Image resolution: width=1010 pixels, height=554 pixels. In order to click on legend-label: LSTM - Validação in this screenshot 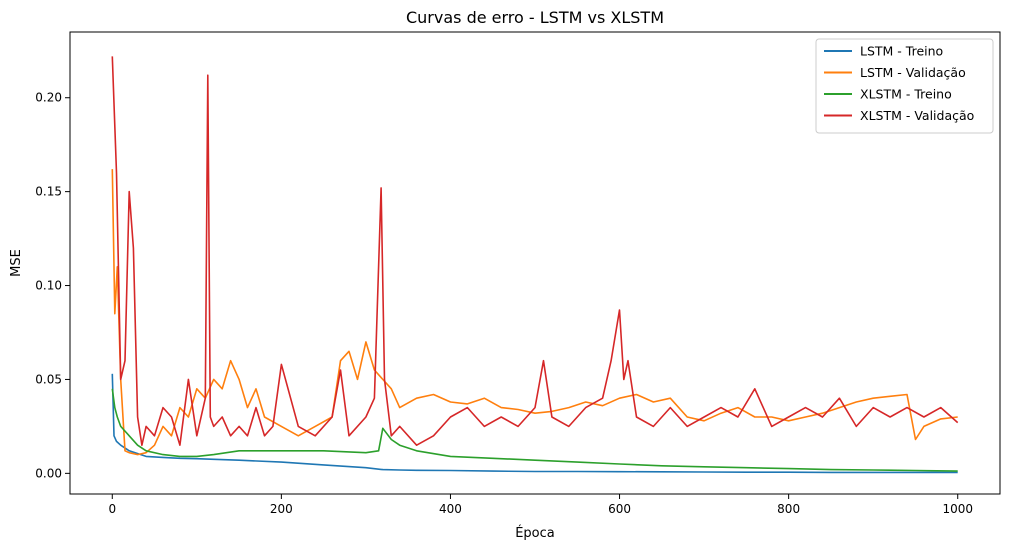, I will do `click(913, 72)`.